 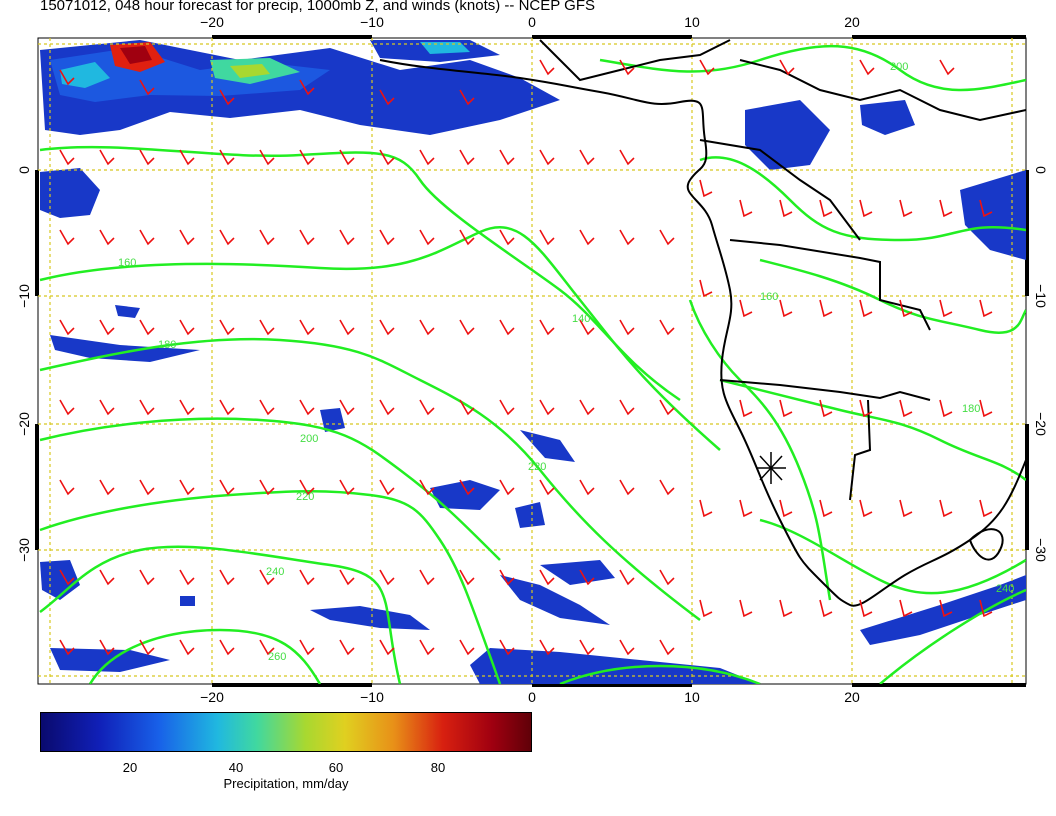 I want to click on colorbar-label: Precipitation, mm/day, so click(x=286, y=783).